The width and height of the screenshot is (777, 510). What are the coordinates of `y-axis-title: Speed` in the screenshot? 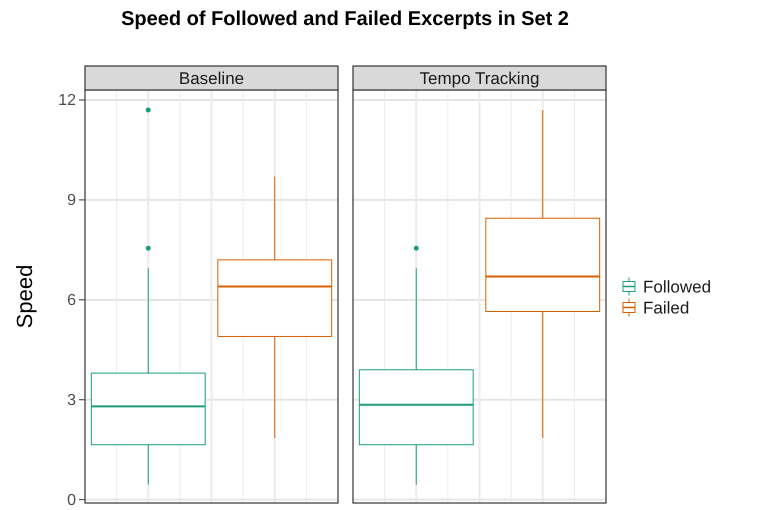 It's located at (24, 296).